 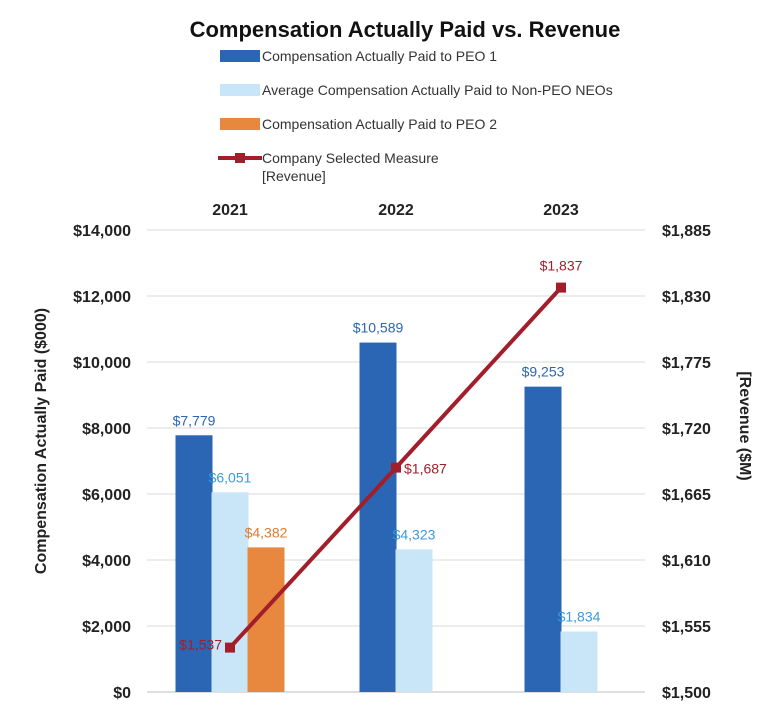 I want to click on legend-label: Compensation Actually Paid to PEO 2, so click(x=379, y=124).